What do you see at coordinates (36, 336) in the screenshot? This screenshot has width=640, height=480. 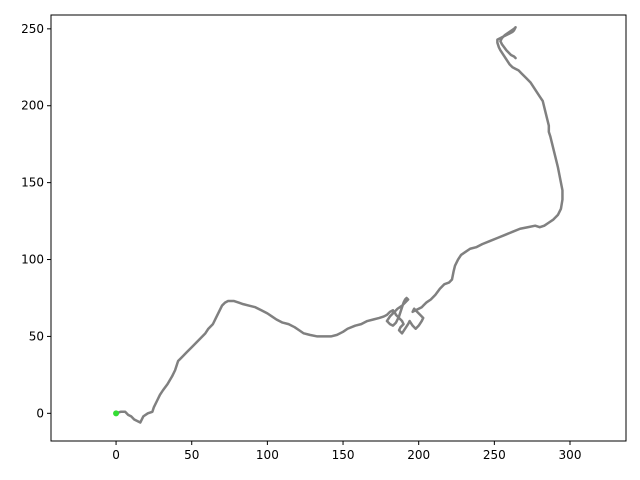 I see `y-tick-label: 50` at bounding box center [36, 336].